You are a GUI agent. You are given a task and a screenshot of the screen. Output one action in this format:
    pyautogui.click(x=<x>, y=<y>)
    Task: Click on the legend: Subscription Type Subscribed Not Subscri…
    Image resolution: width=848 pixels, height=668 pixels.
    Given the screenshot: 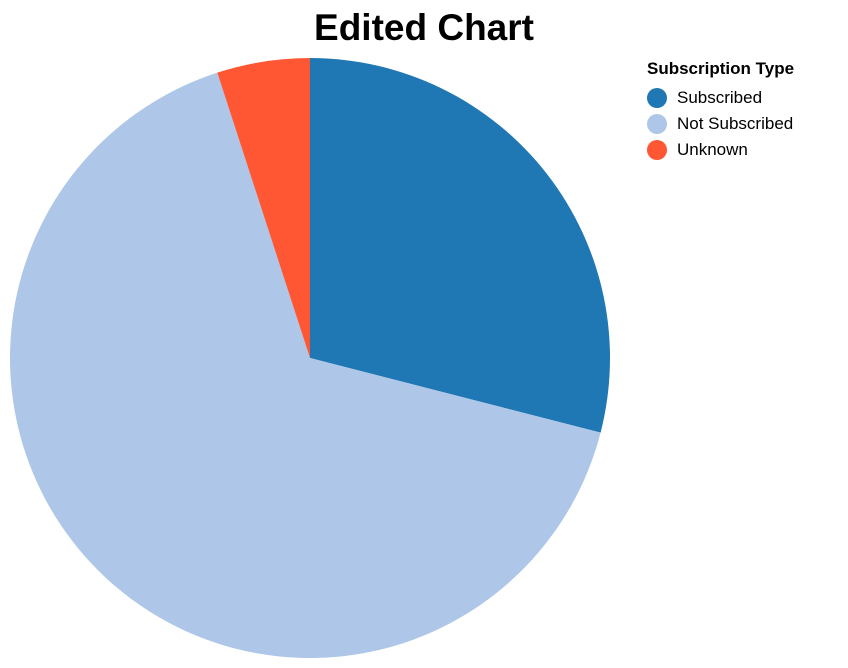 What is the action you would take?
    pyautogui.click(x=720, y=110)
    